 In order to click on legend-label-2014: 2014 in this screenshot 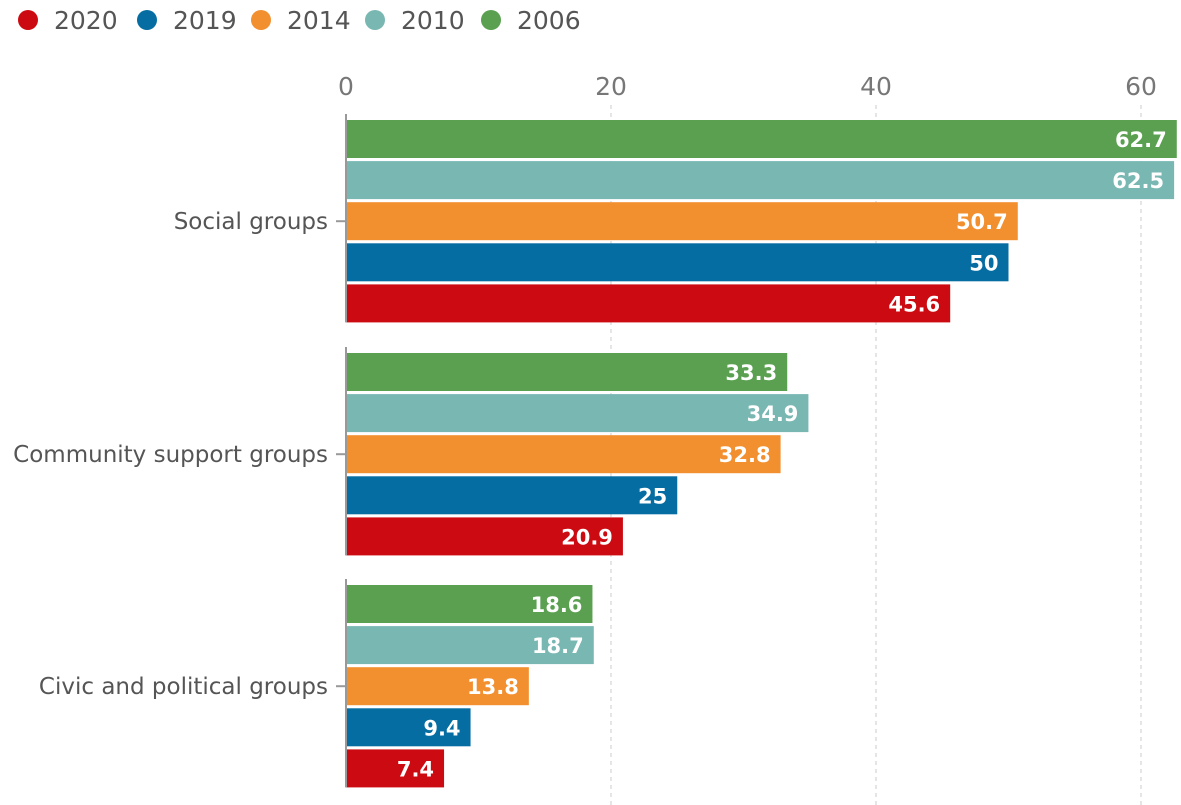, I will do `click(319, 20)`.